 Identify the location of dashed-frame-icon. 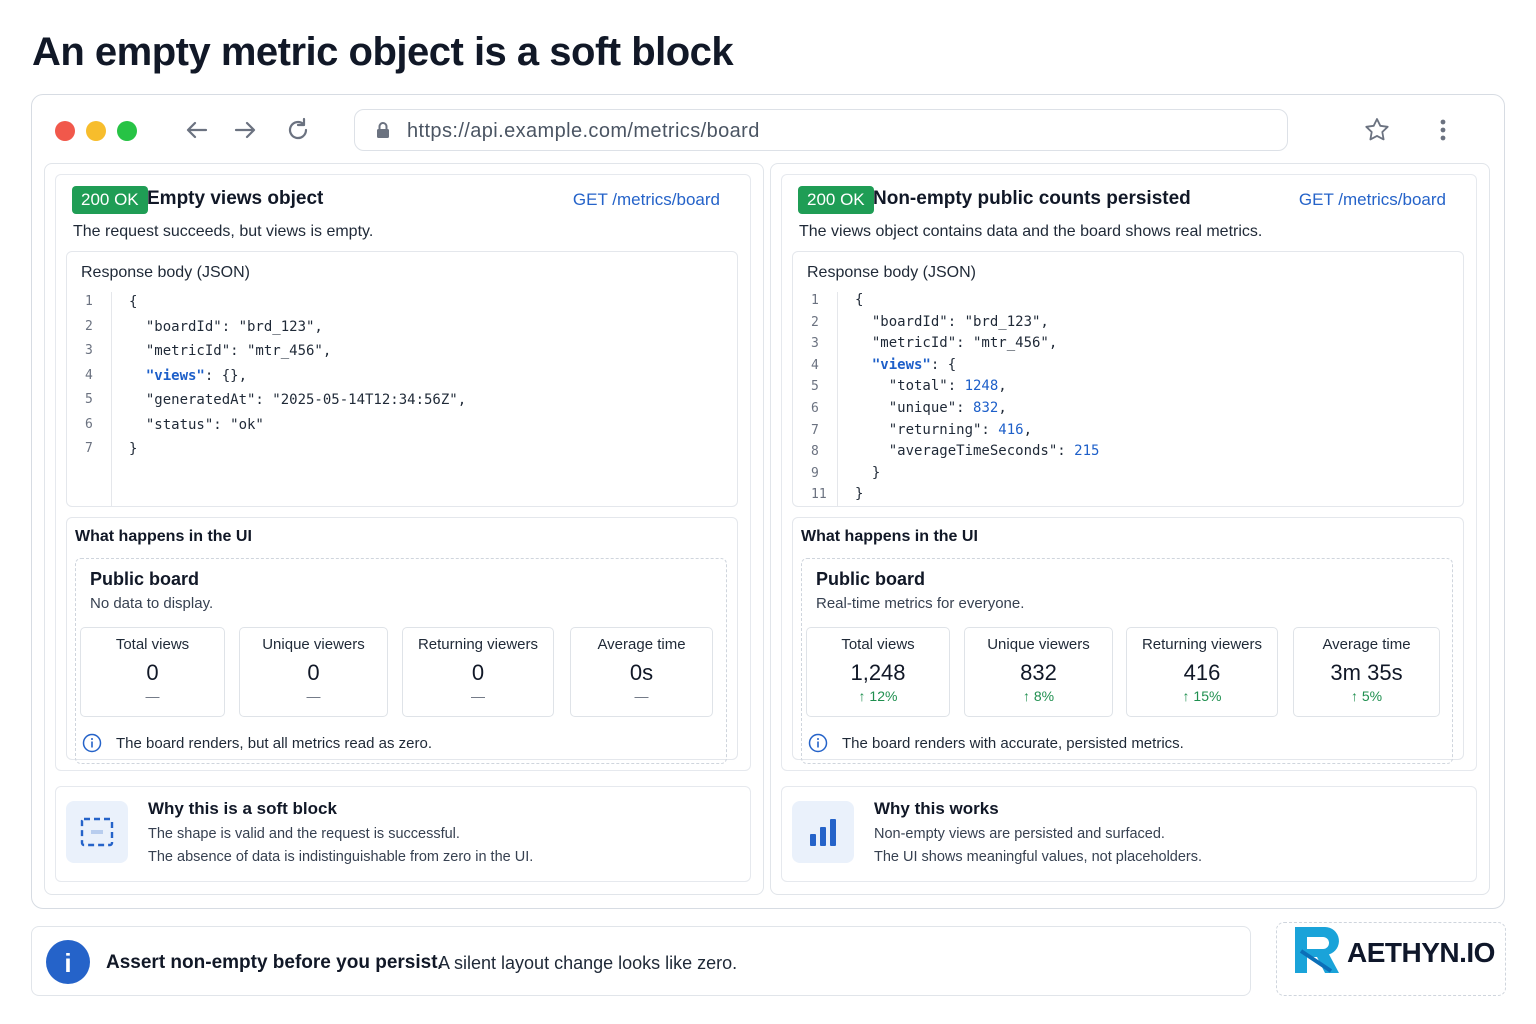
(97, 832).